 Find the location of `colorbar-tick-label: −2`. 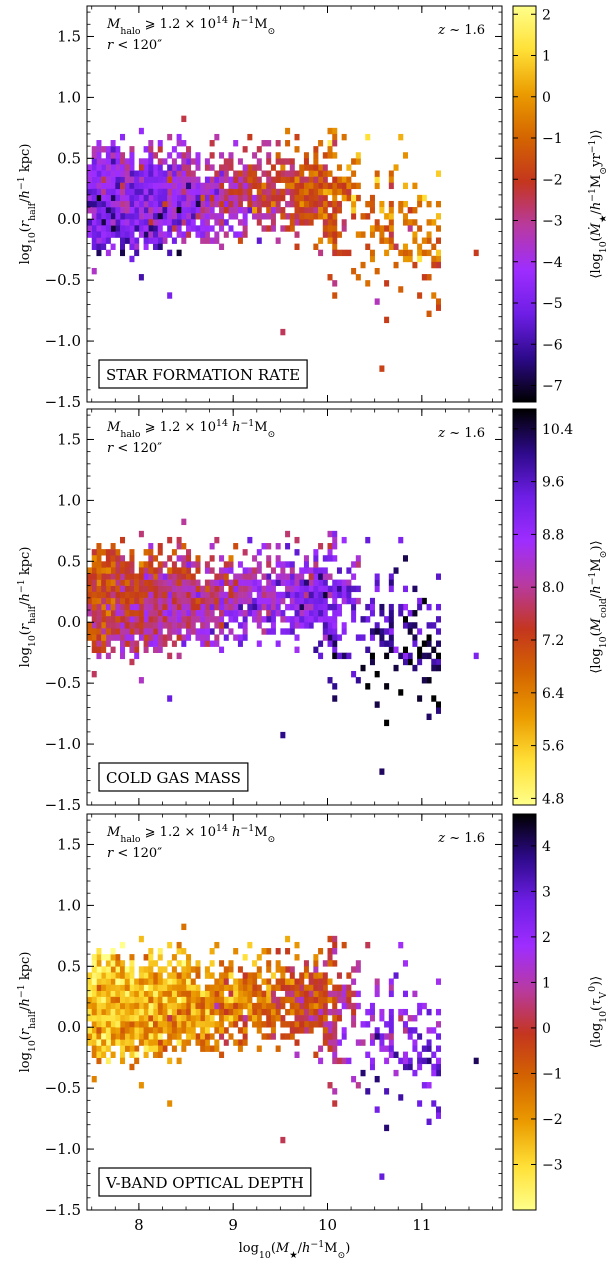

colorbar-tick-label: −2 is located at coordinates (552, 180).